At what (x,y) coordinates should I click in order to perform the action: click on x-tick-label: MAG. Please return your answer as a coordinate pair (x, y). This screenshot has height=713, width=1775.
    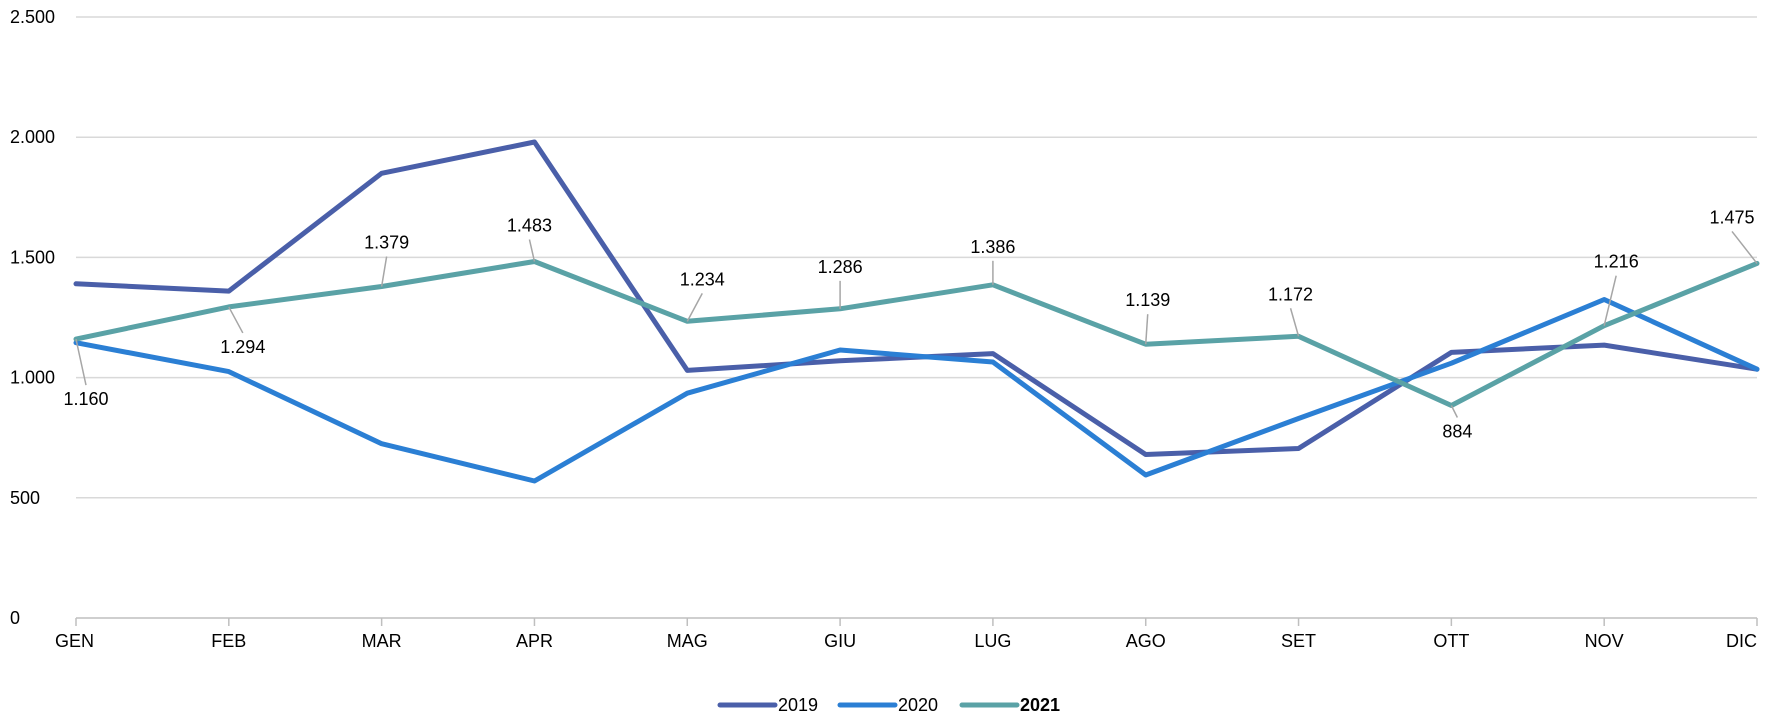
    Looking at the image, I should click on (687, 641).